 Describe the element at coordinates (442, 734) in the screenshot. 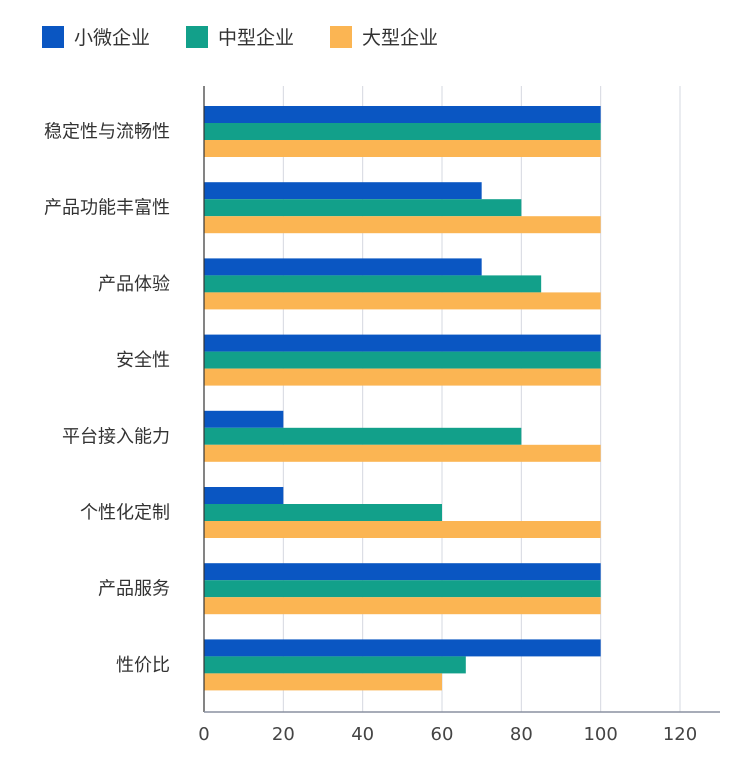

I see `x-tick-label: 60` at that location.